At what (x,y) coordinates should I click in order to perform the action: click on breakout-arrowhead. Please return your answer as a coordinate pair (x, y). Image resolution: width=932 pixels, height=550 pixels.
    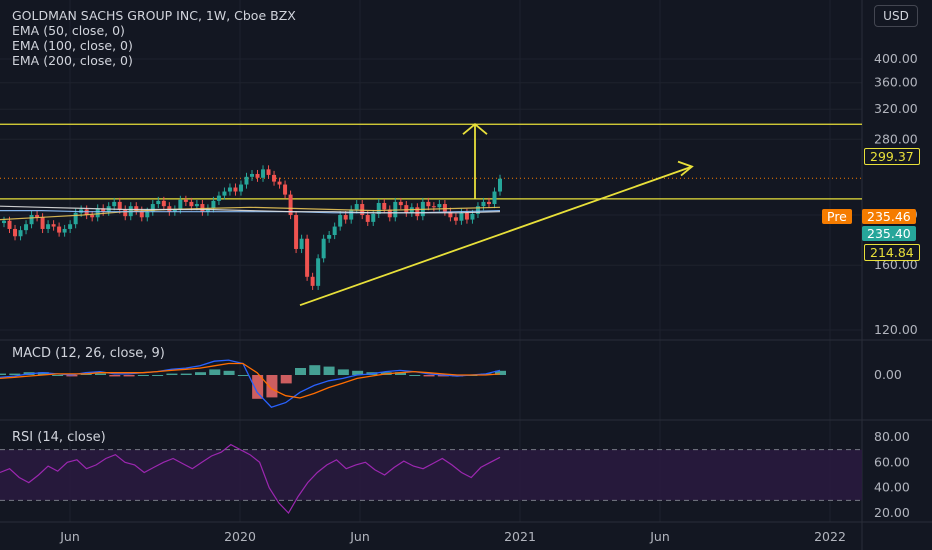
    Looking at the image, I should click on (475, 129).